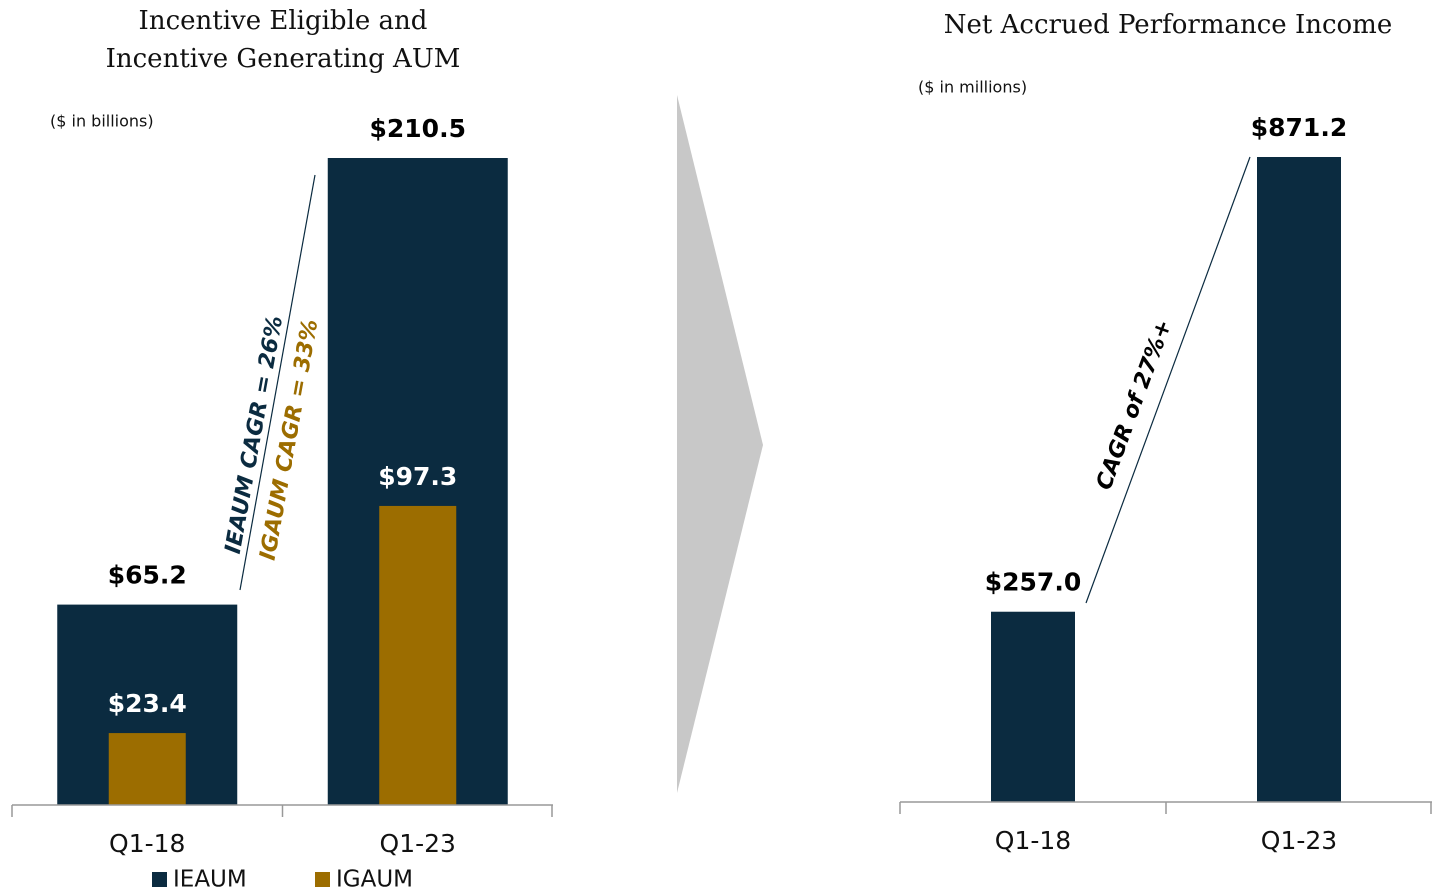 The width and height of the screenshot is (1432, 893). What do you see at coordinates (374, 880) in the screenshot?
I see `legend-label: IGAUM` at bounding box center [374, 880].